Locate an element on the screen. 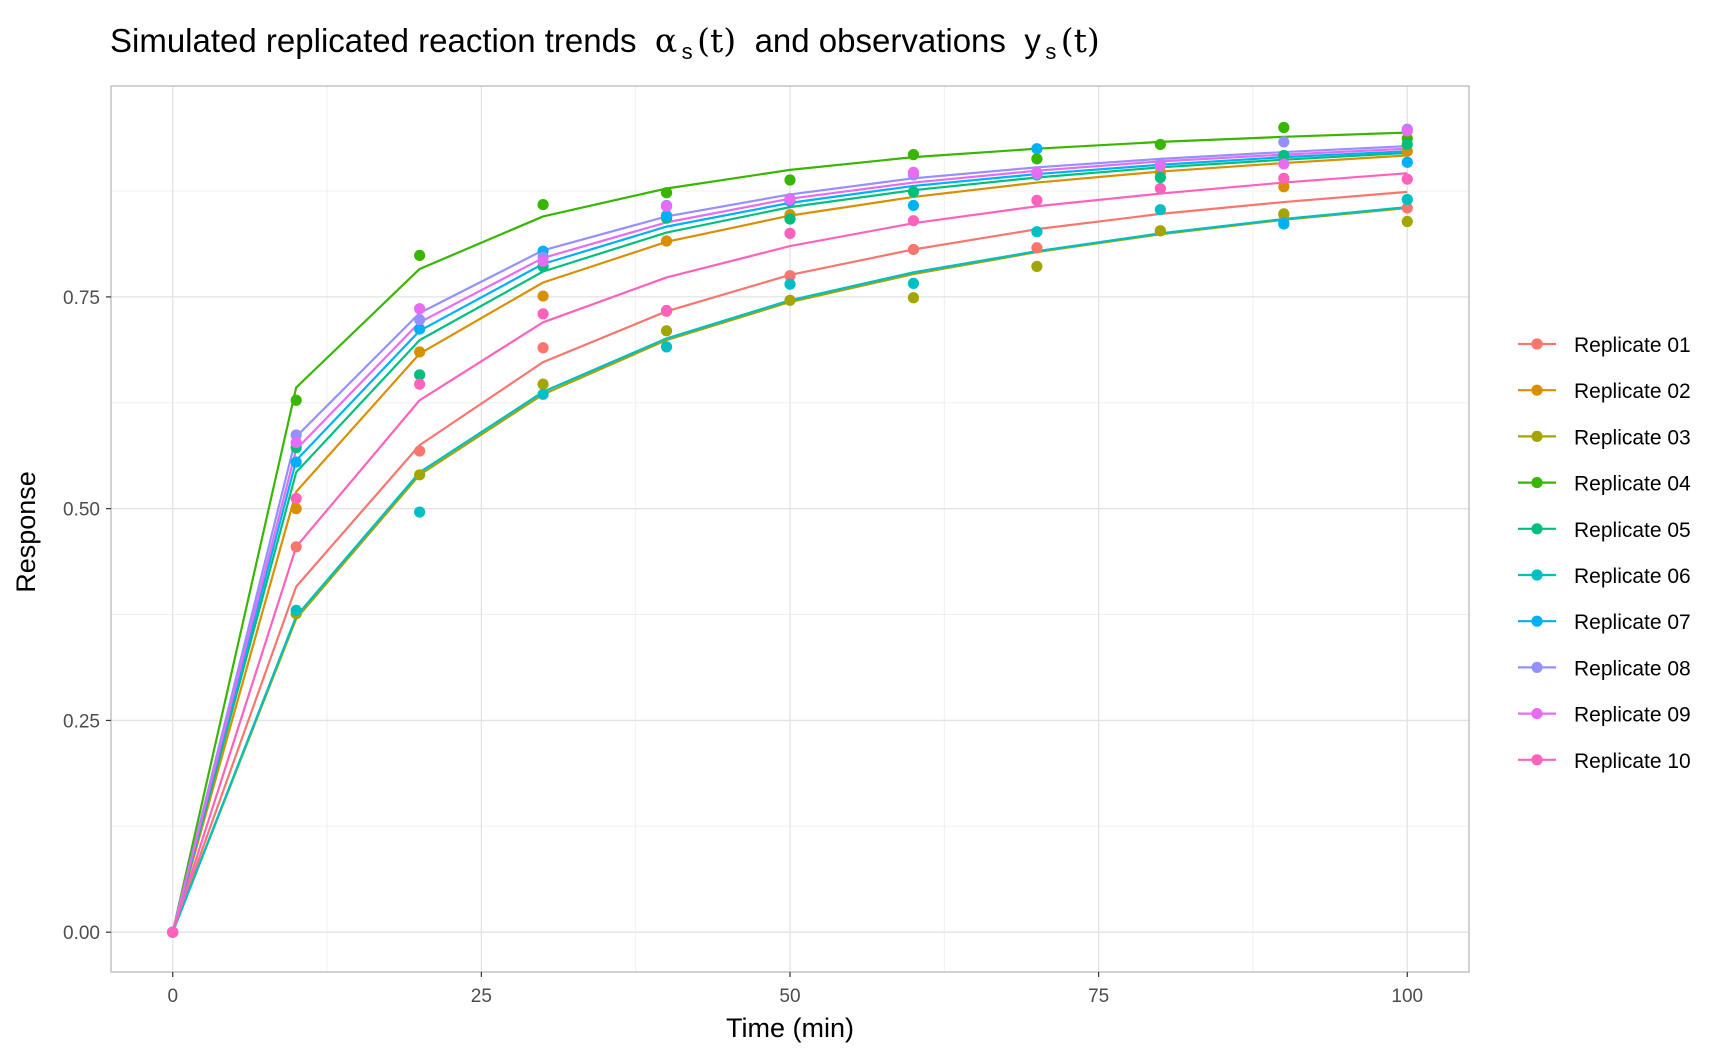  title-part2: and observations is located at coordinates (880, 40).